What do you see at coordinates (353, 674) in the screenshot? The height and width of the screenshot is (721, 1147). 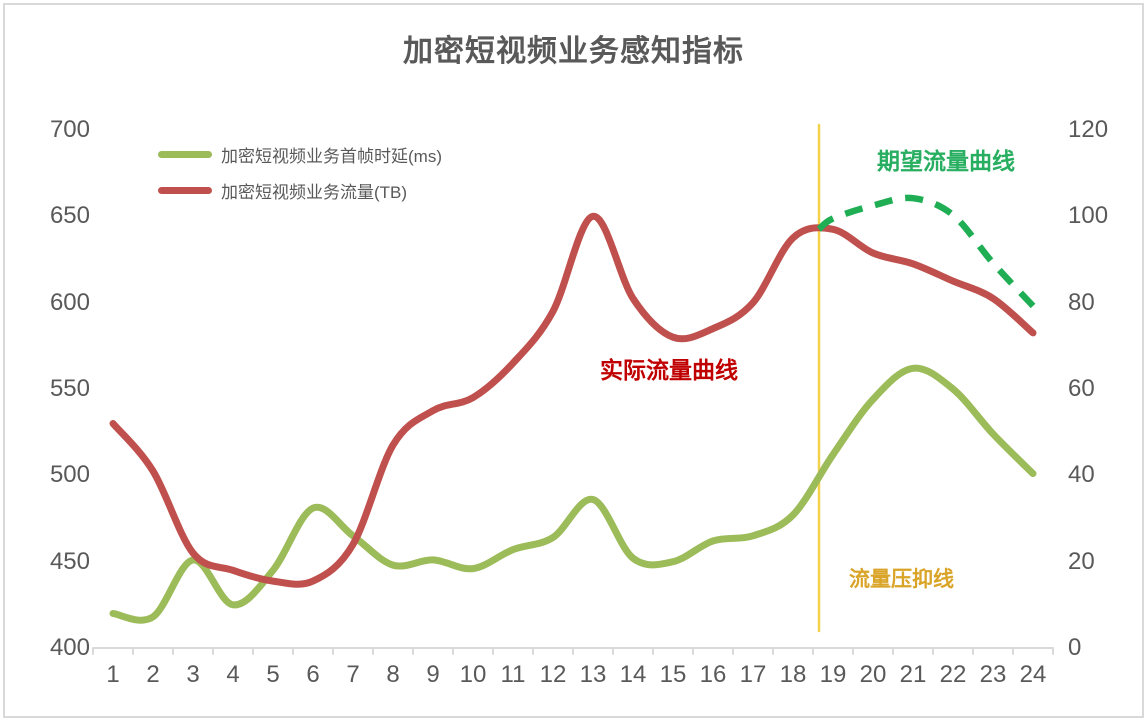 I see `axis-tick-label: 7` at bounding box center [353, 674].